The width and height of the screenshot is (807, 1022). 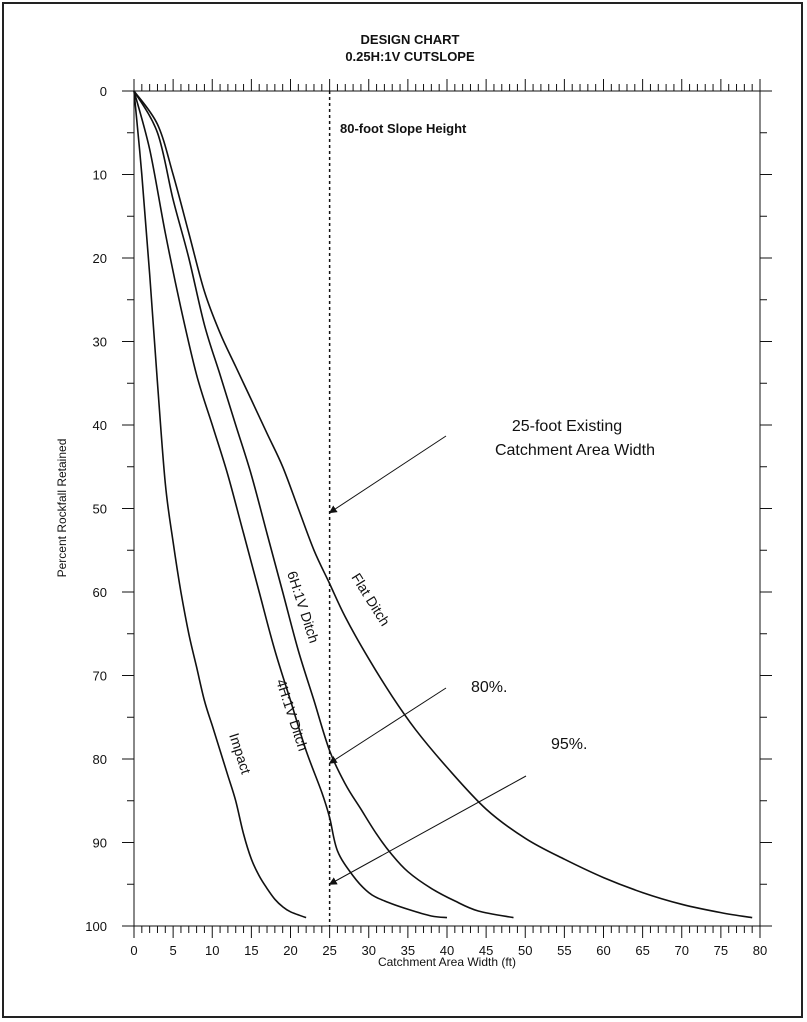 What do you see at coordinates (567, 426) in the screenshot?
I see `existing-width-label-line1: 25-foot Existing` at bounding box center [567, 426].